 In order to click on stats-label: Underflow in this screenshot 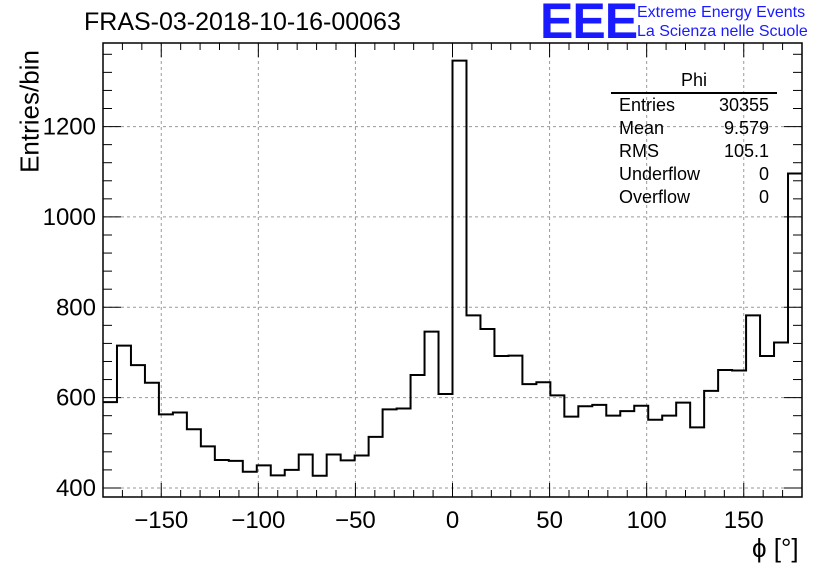, I will do `click(660, 174)`.